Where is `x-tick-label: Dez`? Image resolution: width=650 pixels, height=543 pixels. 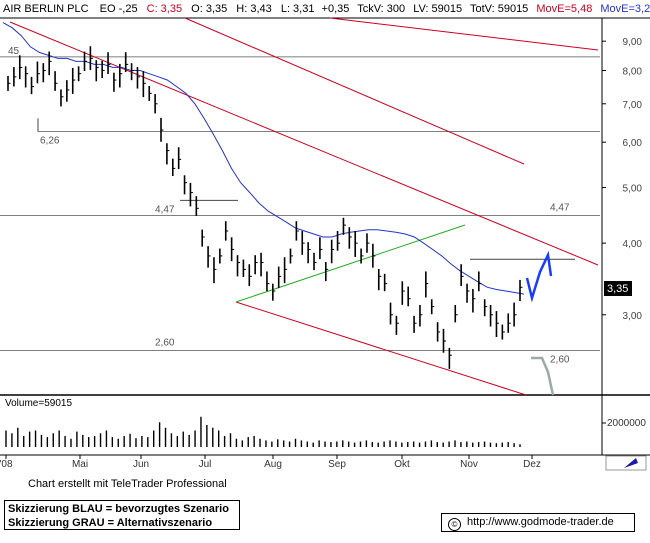 x-tick-label: Dez is located at coordinates (532, 464).